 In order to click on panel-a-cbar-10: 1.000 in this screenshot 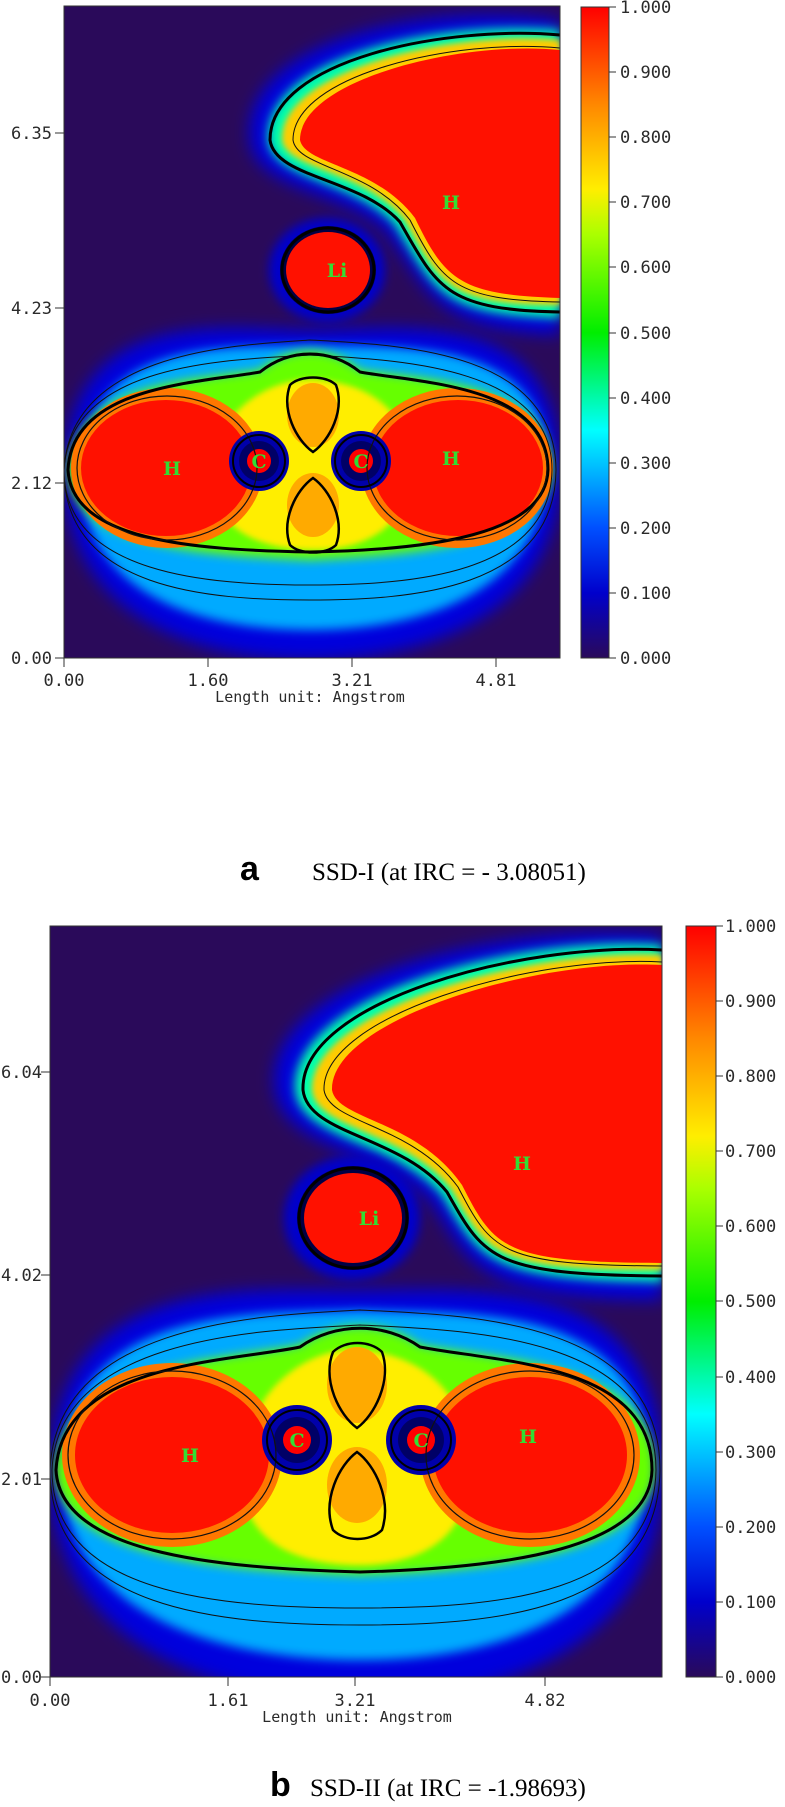, I will do `click(645, 9)`.